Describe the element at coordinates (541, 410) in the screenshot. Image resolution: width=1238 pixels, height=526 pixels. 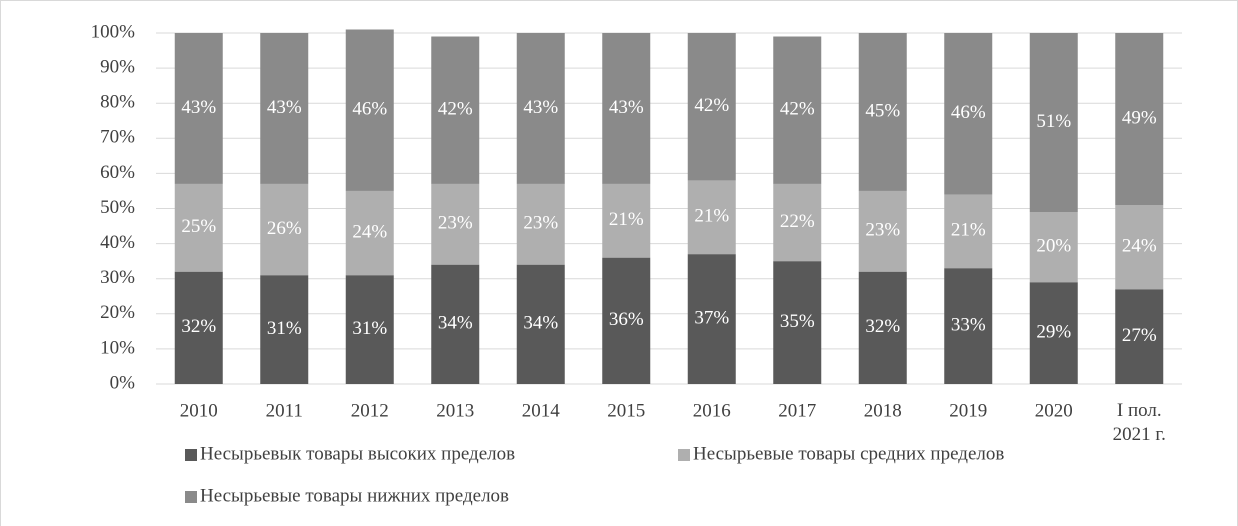
I see `x-tick-label: 2014` at that location.